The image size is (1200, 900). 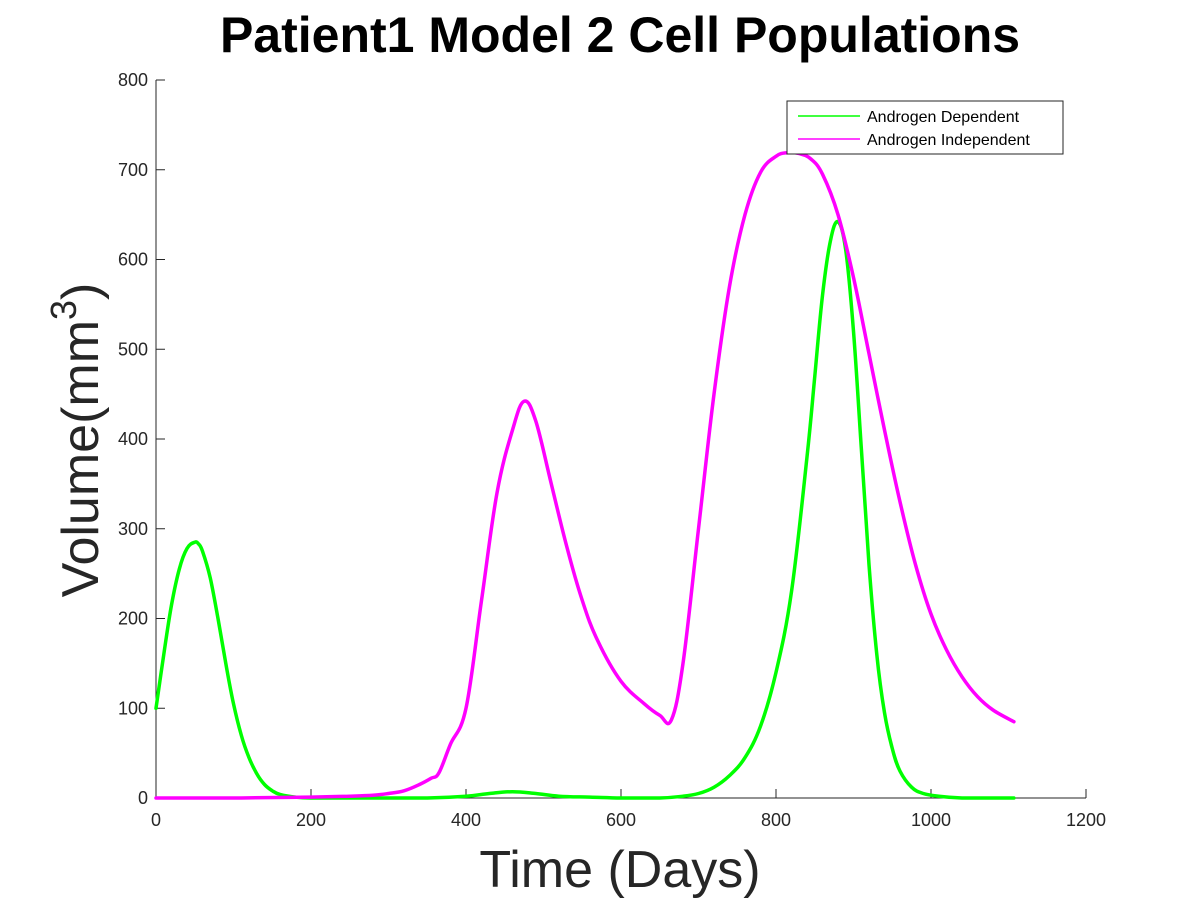 I want to click on y-axis-label-group: Volume(mm3), so click(x=76, y=440).